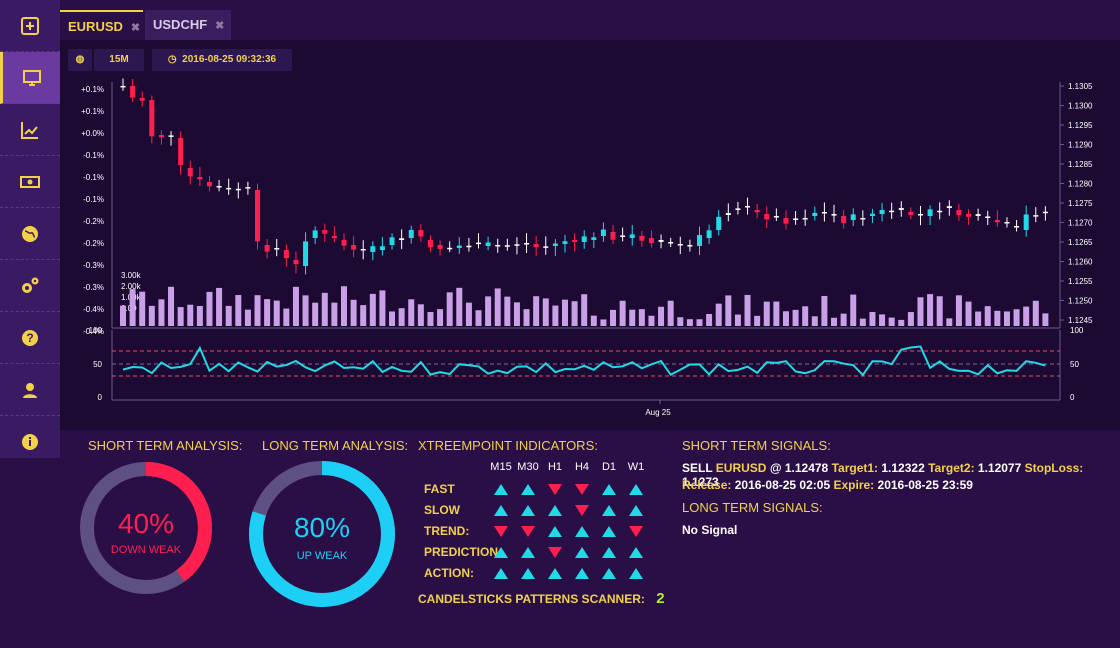 The image size is (1120, 648). I want to click on volume-axis-tick: 3.00k, so click(131, 275).